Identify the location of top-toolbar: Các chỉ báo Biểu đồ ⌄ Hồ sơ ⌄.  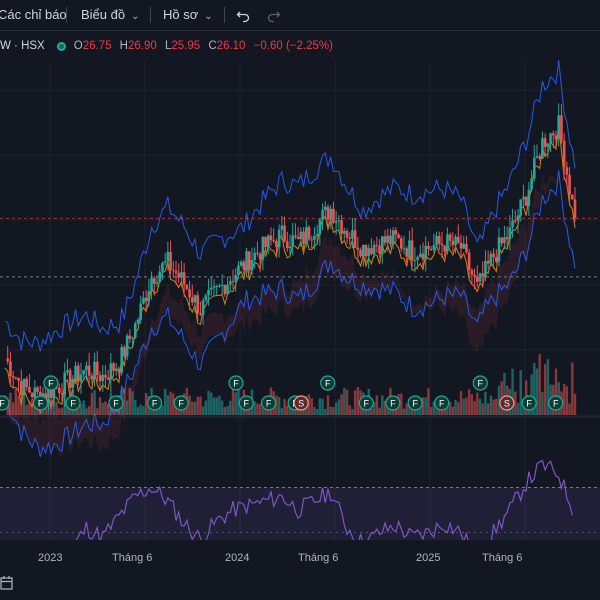
(300, 15).